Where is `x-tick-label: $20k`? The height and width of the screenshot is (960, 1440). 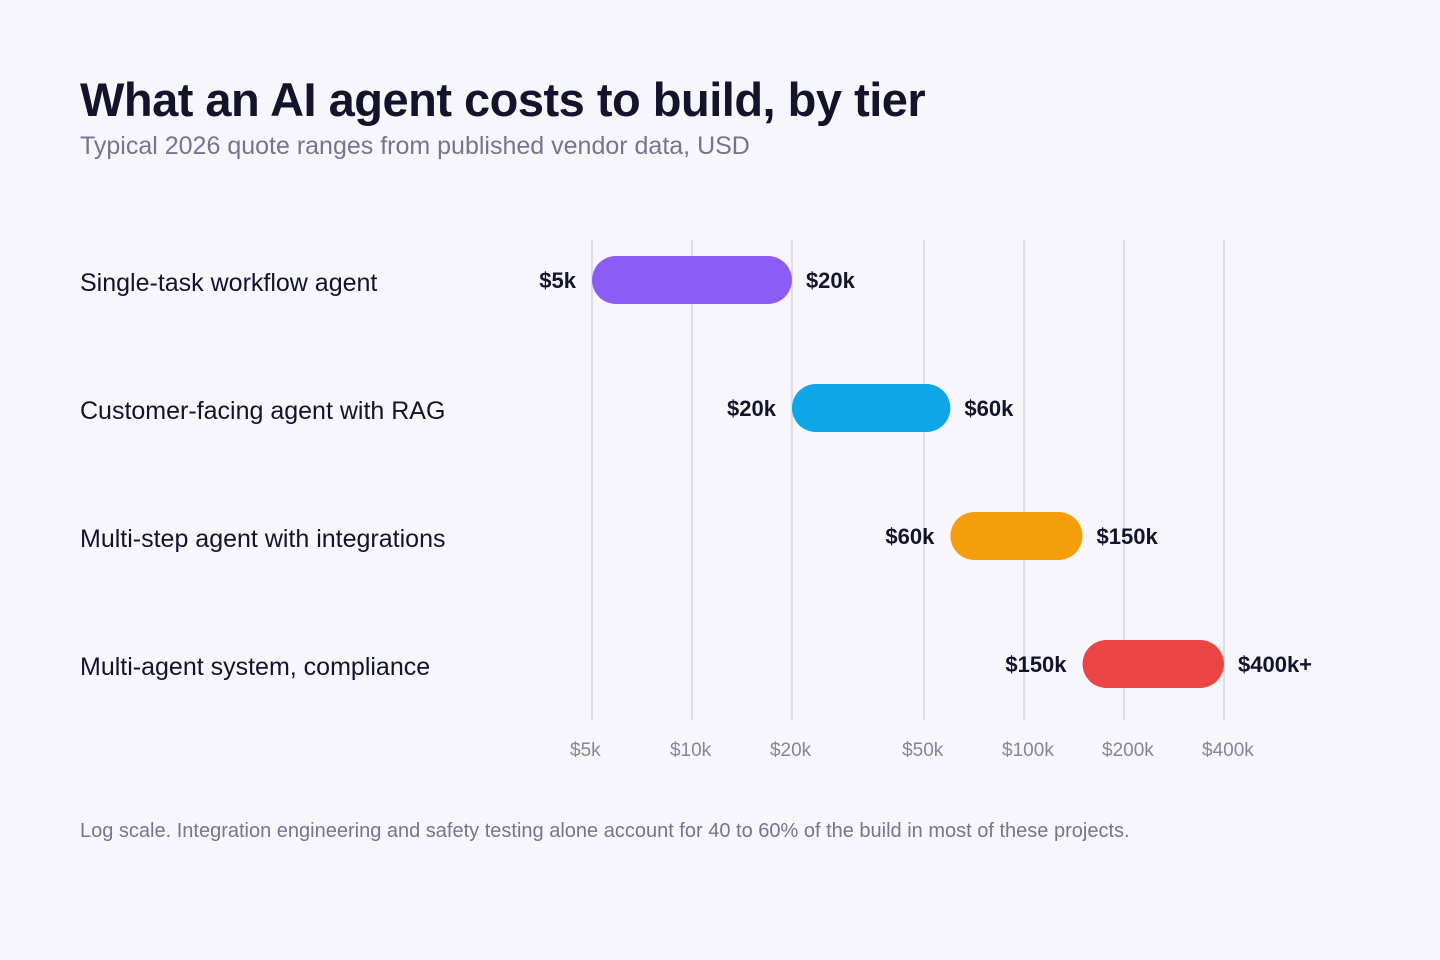 x-tick-label: $20k is located at coordinates (791, 750).